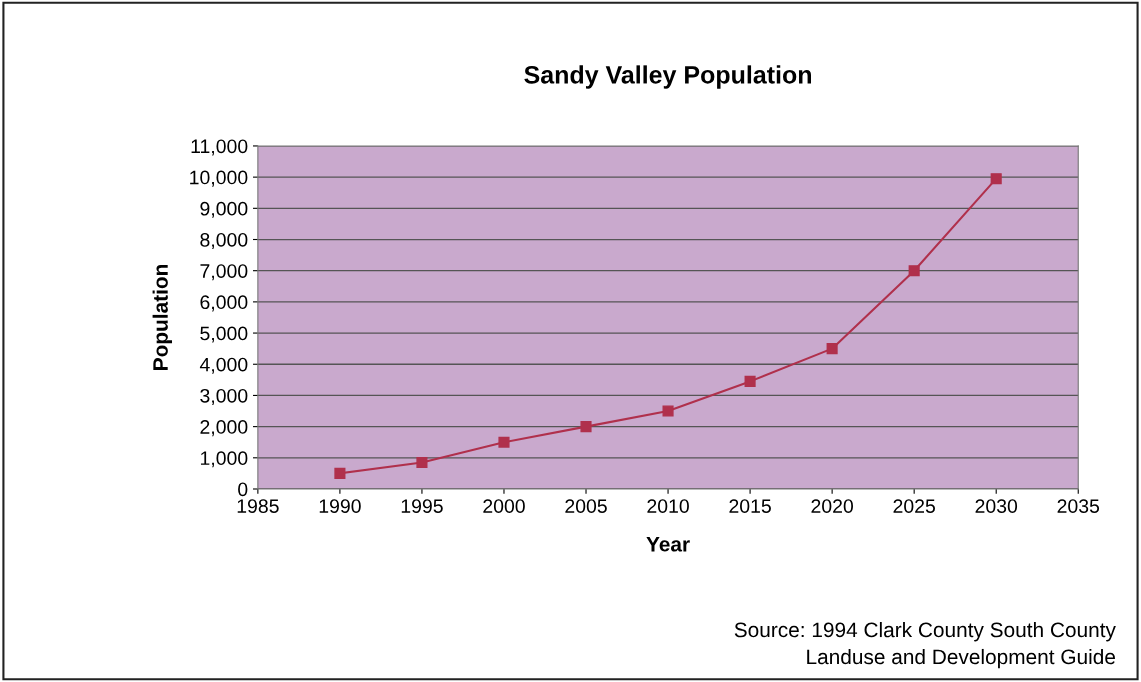 The width and height of the screenshot is (1141, 682). I want to click on x-tick-label: 2005, so click(586, 506).